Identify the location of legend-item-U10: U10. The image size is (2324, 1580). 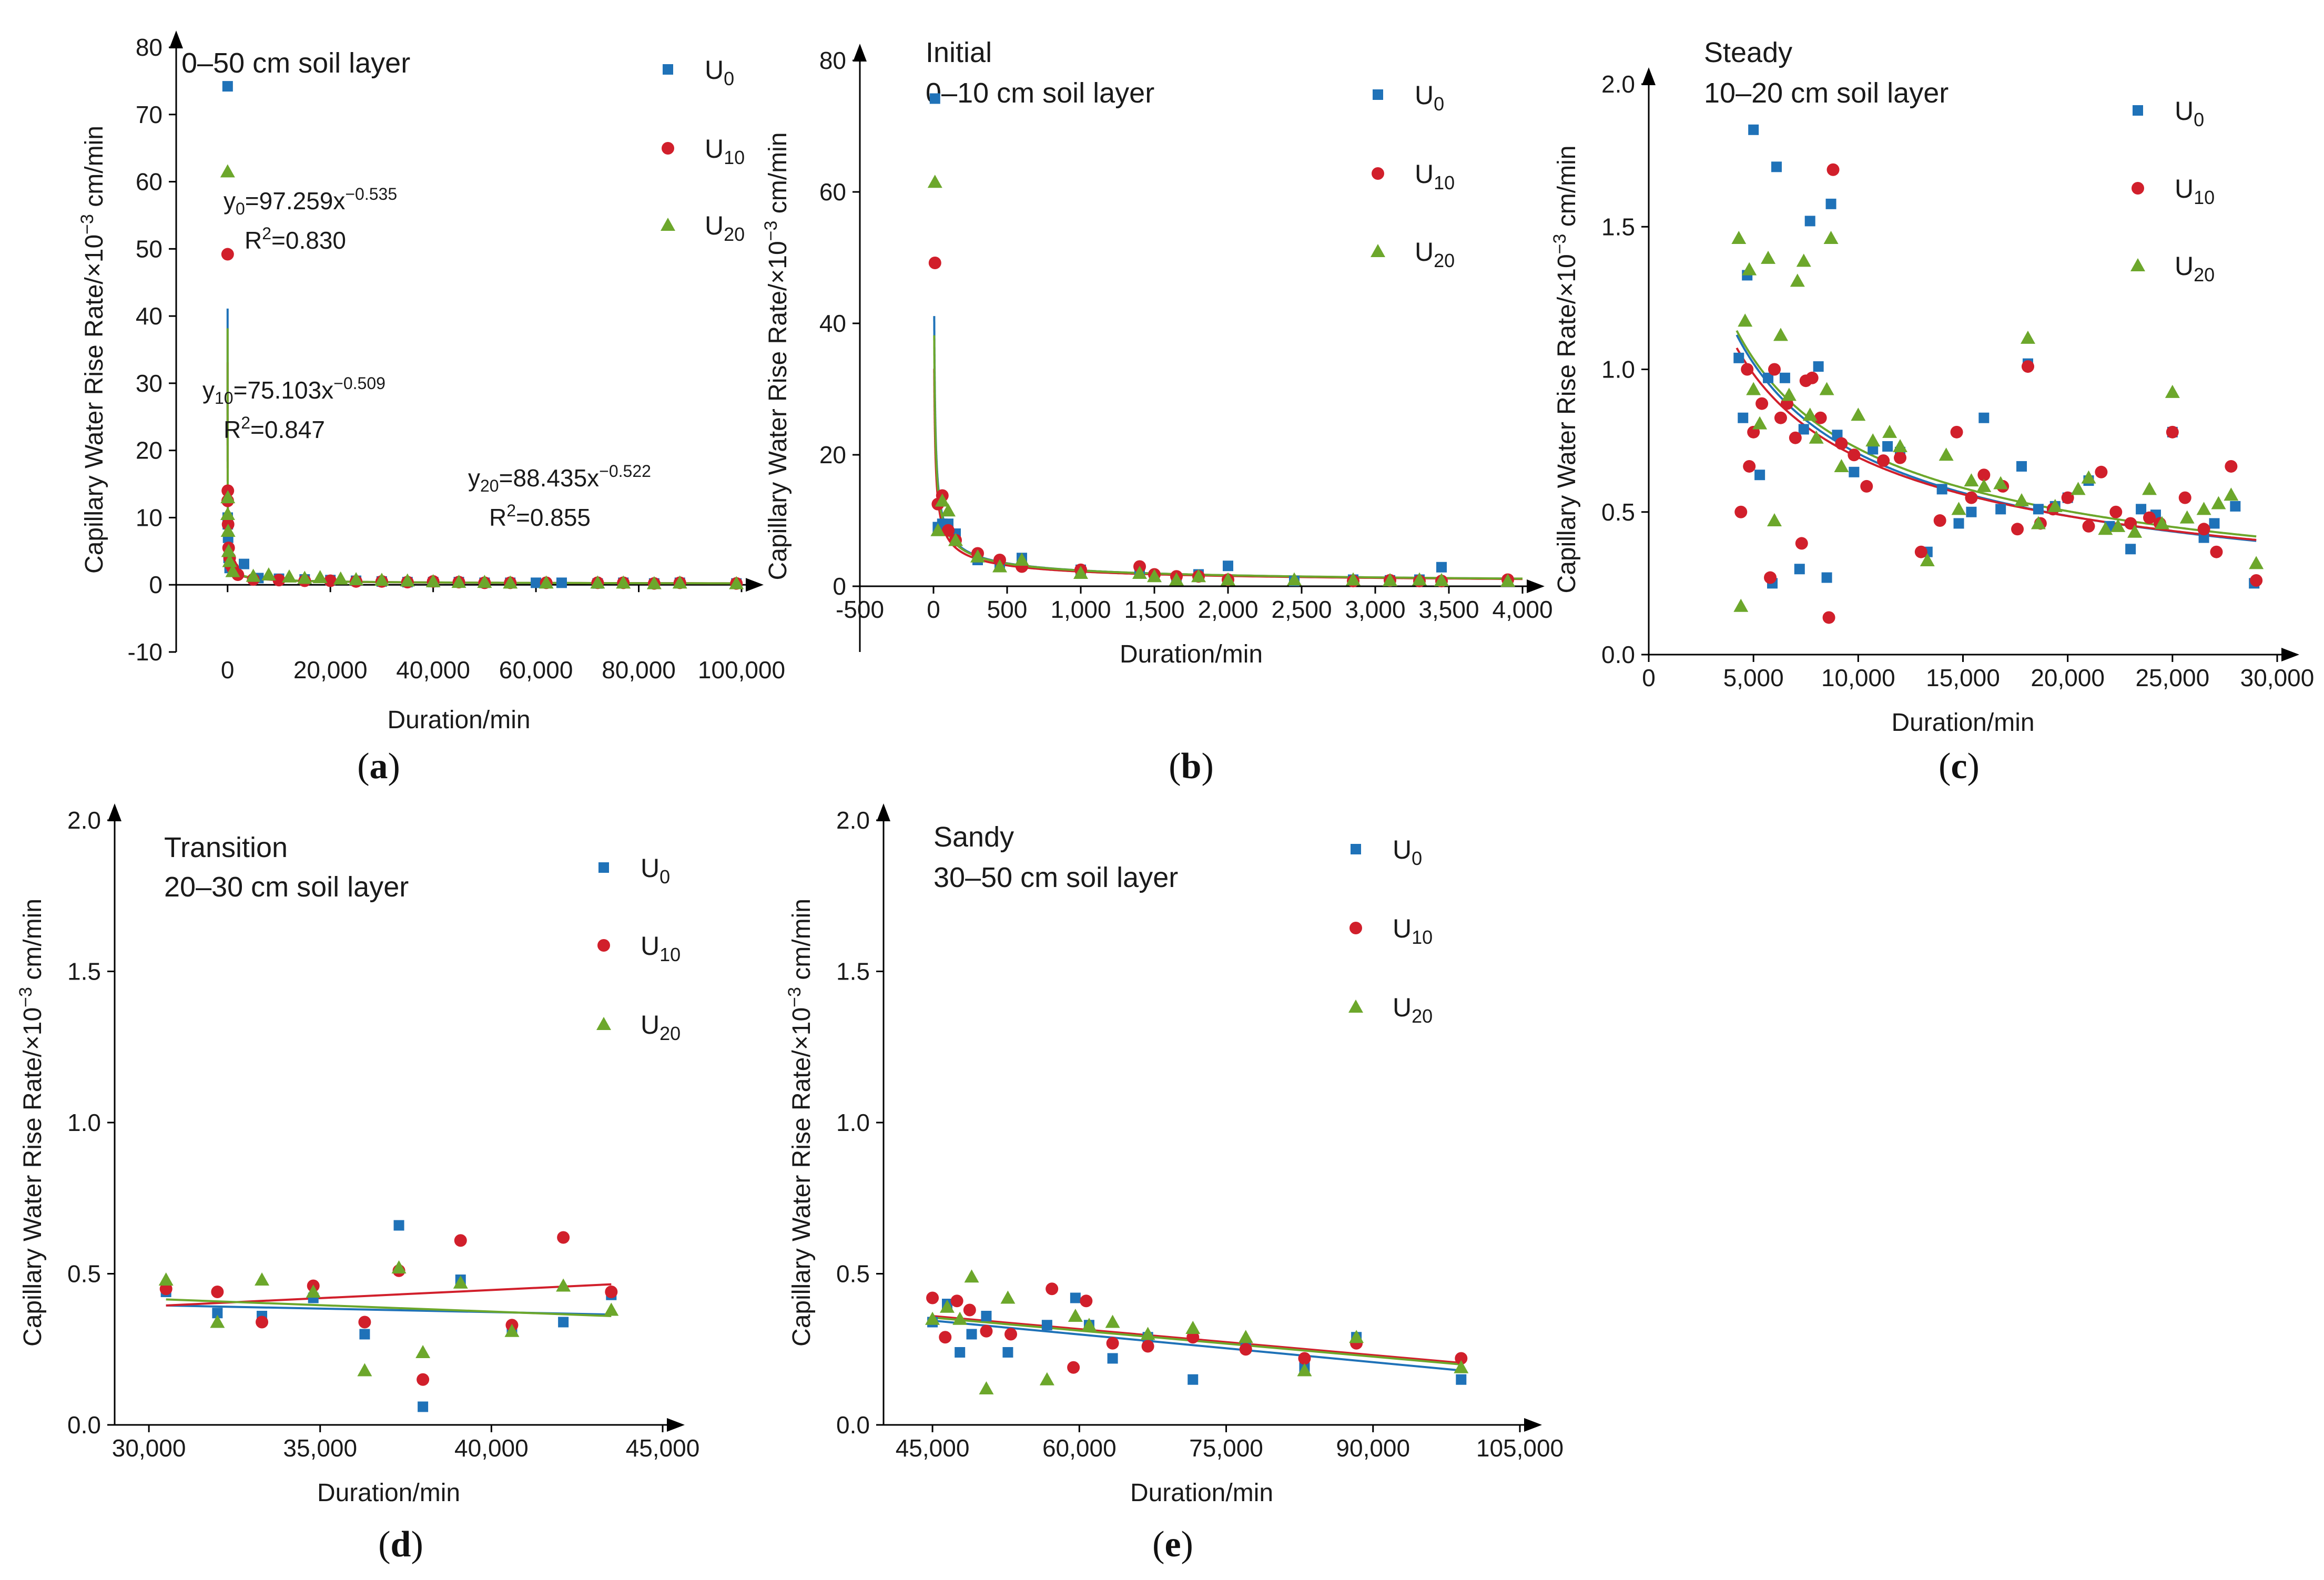
(639, 948).